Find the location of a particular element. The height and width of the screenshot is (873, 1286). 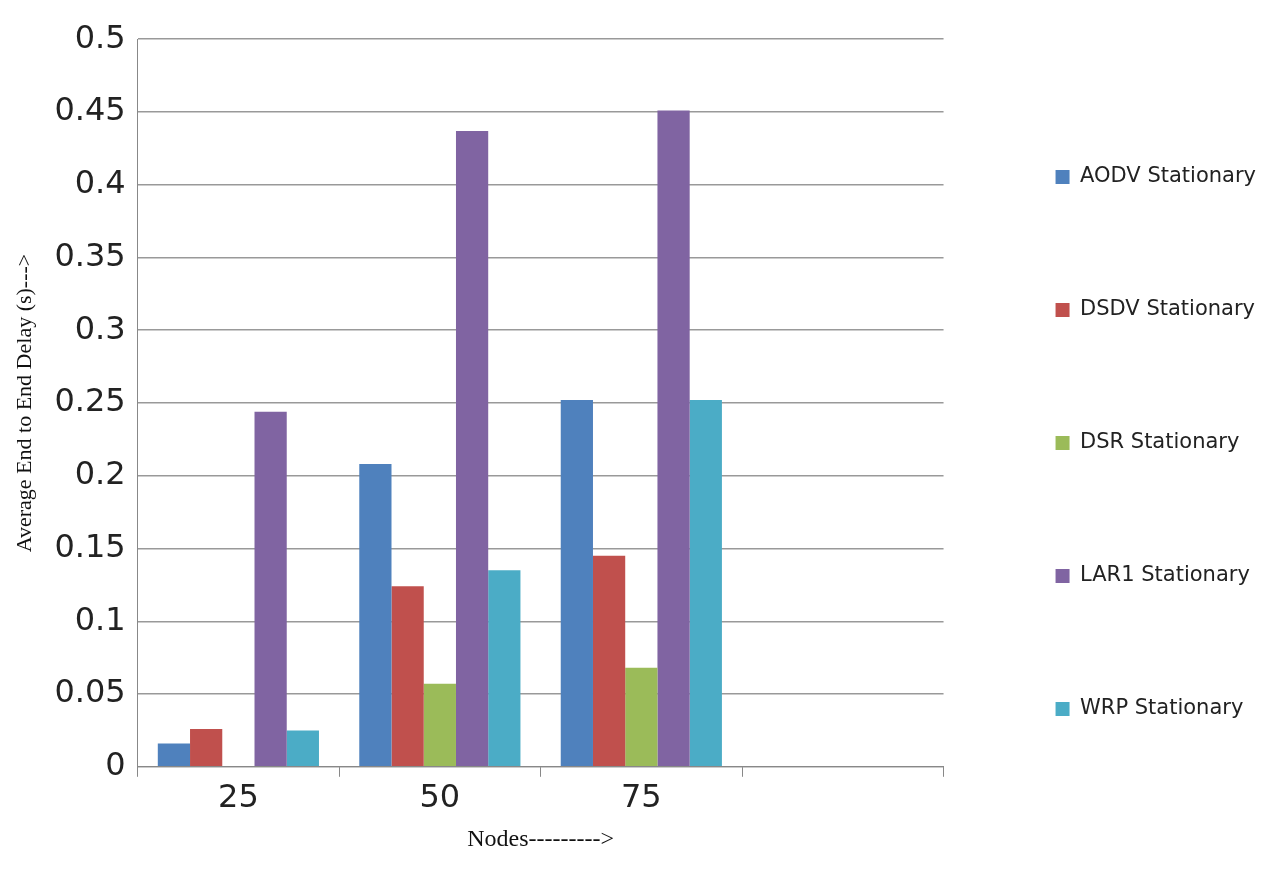

y-tick-label: 0.05 is located at coordinates (90, 691).